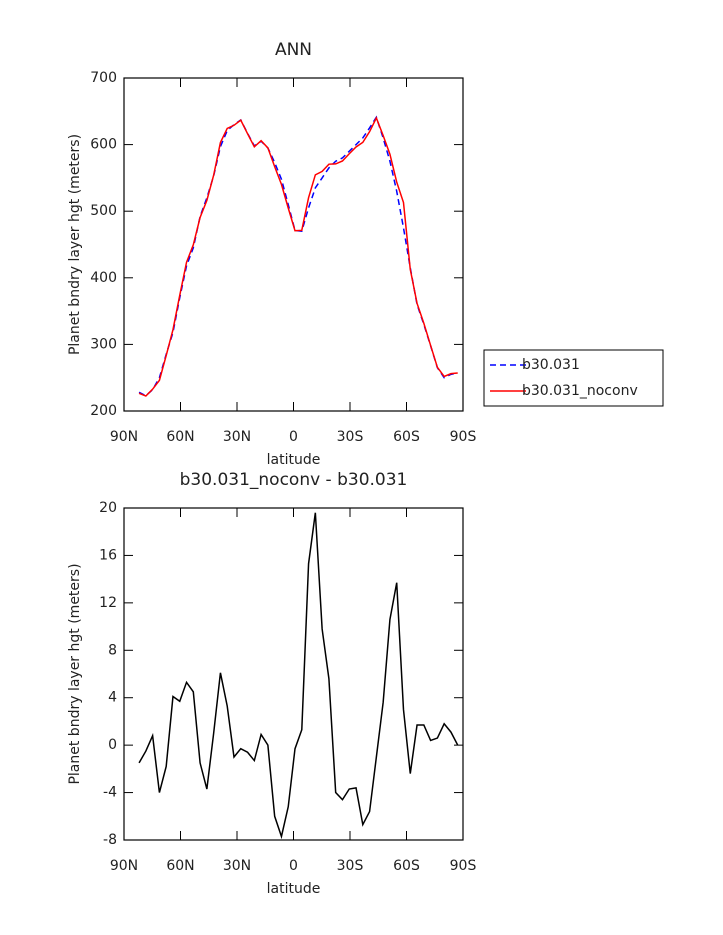  What do you see at coordinates (110, 840) in the screenshot?
I see `y-tick-label: -8` at bounding box center [110, 840].